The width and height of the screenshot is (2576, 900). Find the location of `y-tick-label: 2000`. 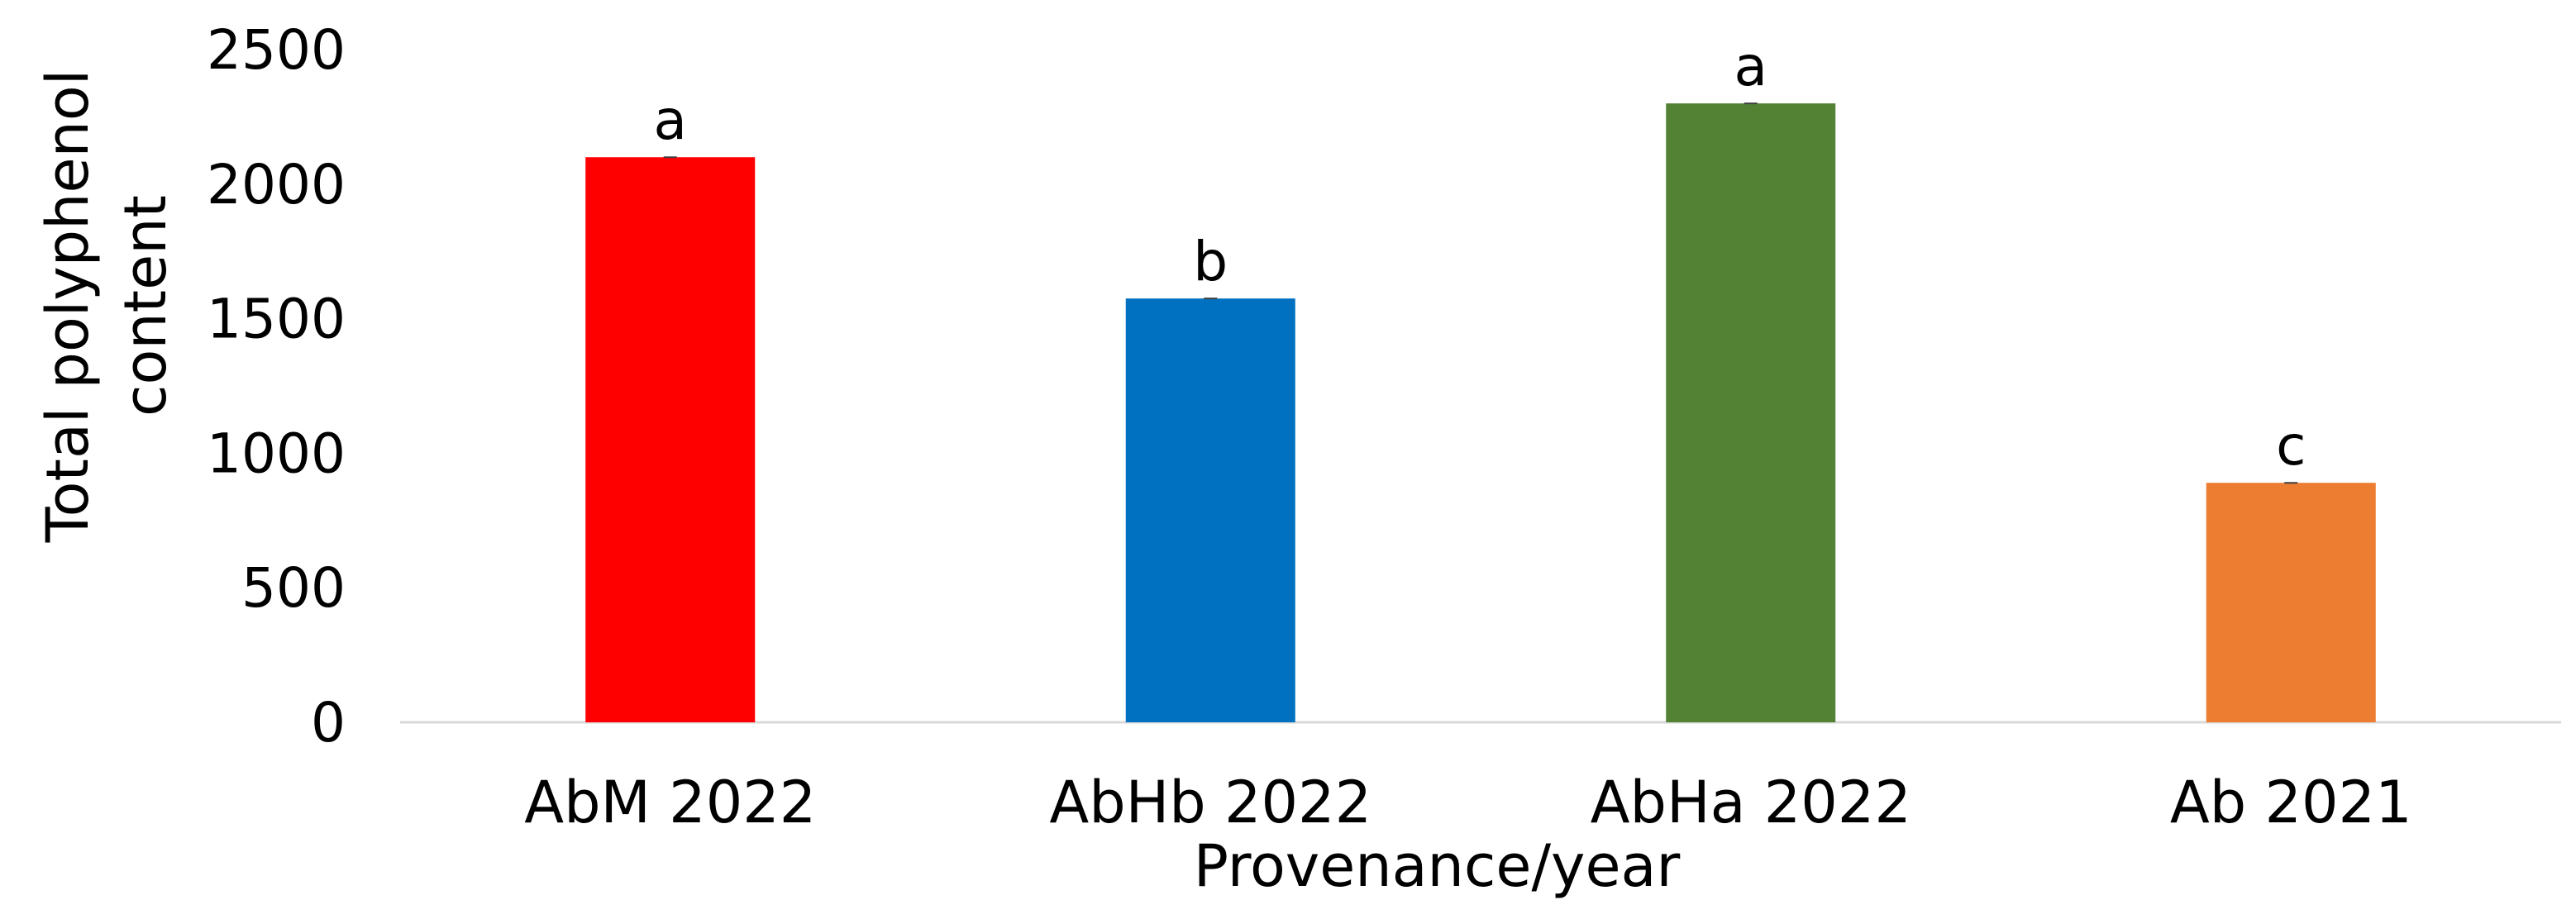

y-tick-label: 2000 is located at coordinates (276, 185).